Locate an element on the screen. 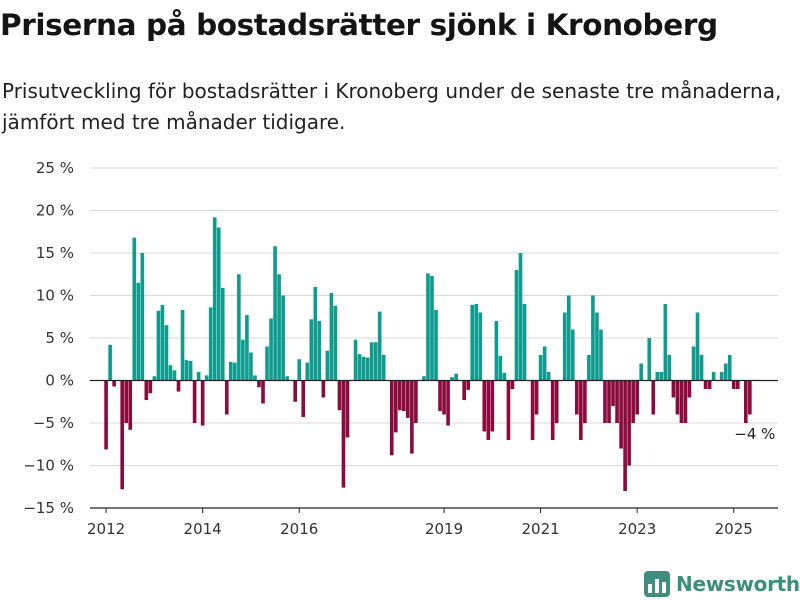 The image size is (800, 600). y-tick-label: 25 % is located at coordinates (55, 168).